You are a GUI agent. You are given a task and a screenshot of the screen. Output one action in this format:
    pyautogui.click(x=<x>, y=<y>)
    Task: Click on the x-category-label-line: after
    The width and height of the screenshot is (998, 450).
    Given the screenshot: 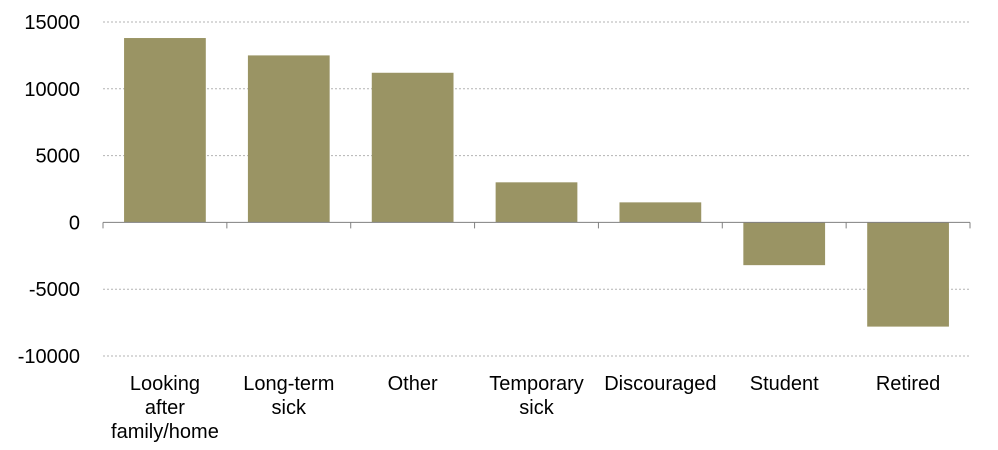 What is the action you would take?
    pyautogui.click(x=165, y=408)
    